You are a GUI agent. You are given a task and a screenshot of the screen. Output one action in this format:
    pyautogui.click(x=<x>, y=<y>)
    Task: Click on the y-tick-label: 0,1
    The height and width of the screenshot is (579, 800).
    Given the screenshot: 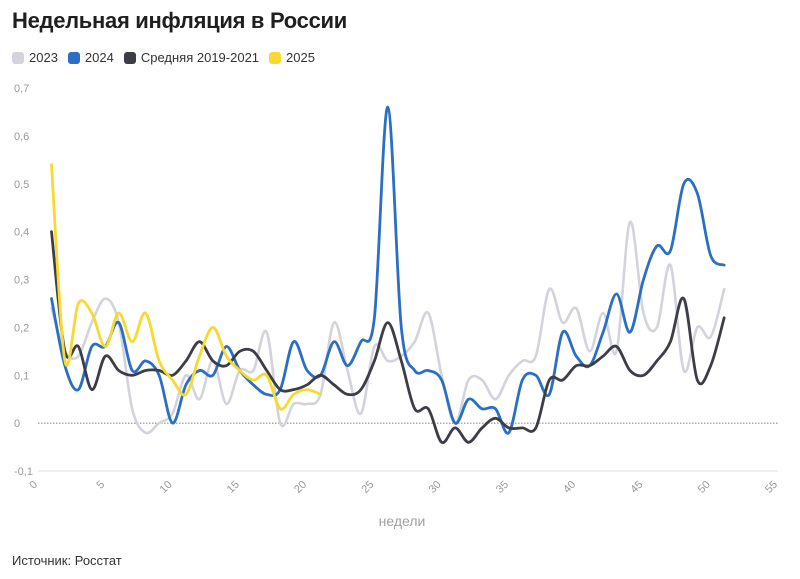 What is the action you would take?
    pyautogui.click(x=21, y=376)
    